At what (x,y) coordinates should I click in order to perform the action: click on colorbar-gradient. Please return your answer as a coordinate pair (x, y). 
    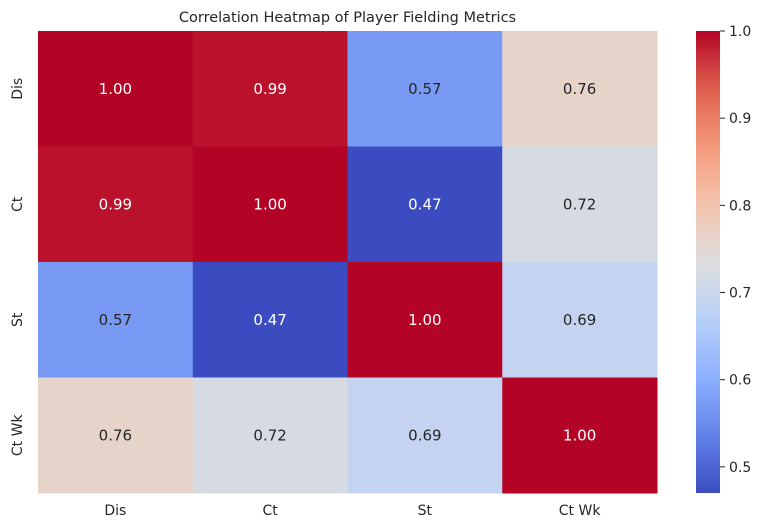
    Looking at the image, I should click on (708, 262).